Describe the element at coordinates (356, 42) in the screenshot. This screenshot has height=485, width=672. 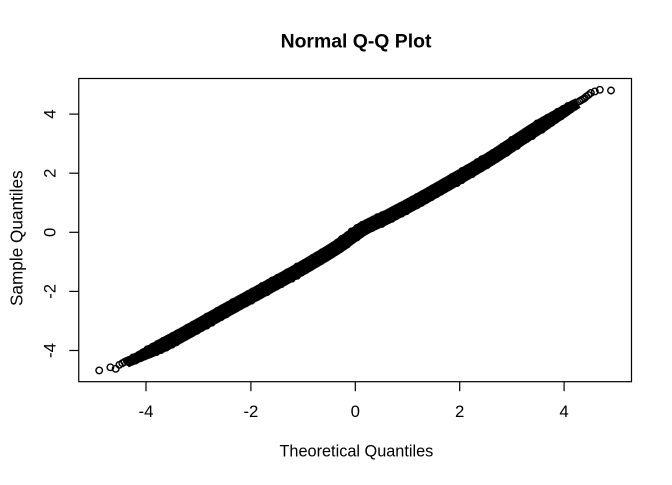
I see `svg-text: Normal Q-Q Plot` at that location.